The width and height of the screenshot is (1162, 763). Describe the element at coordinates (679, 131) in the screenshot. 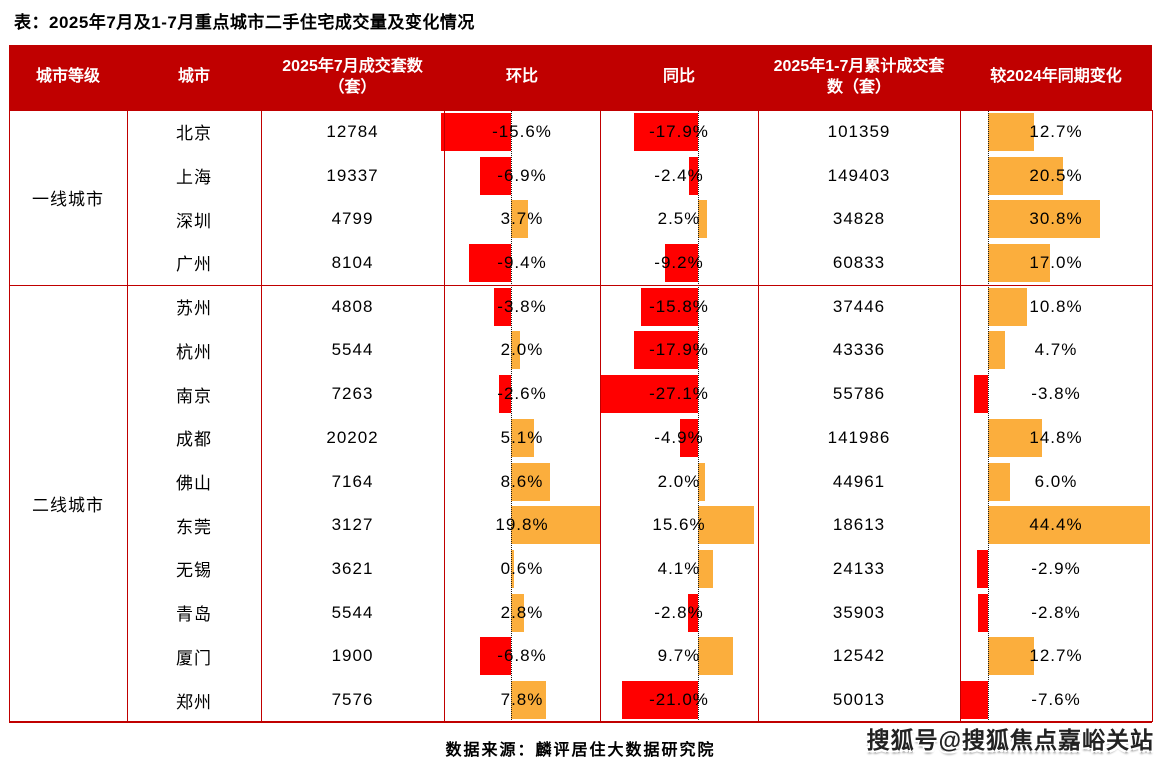

I see `yoy-value-label: -17.9%` at that location.